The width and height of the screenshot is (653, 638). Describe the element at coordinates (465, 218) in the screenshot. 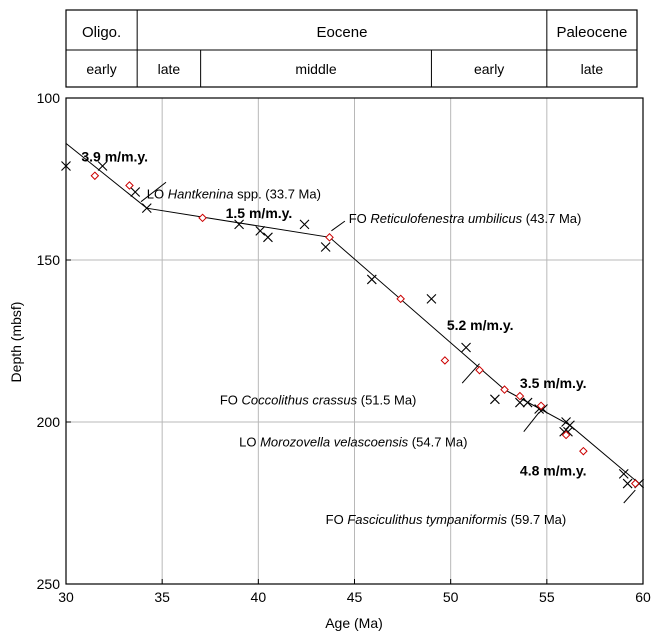

I see `event-label: FO Reticulofenestra umbilicus (43.7 Ma)` at that location.